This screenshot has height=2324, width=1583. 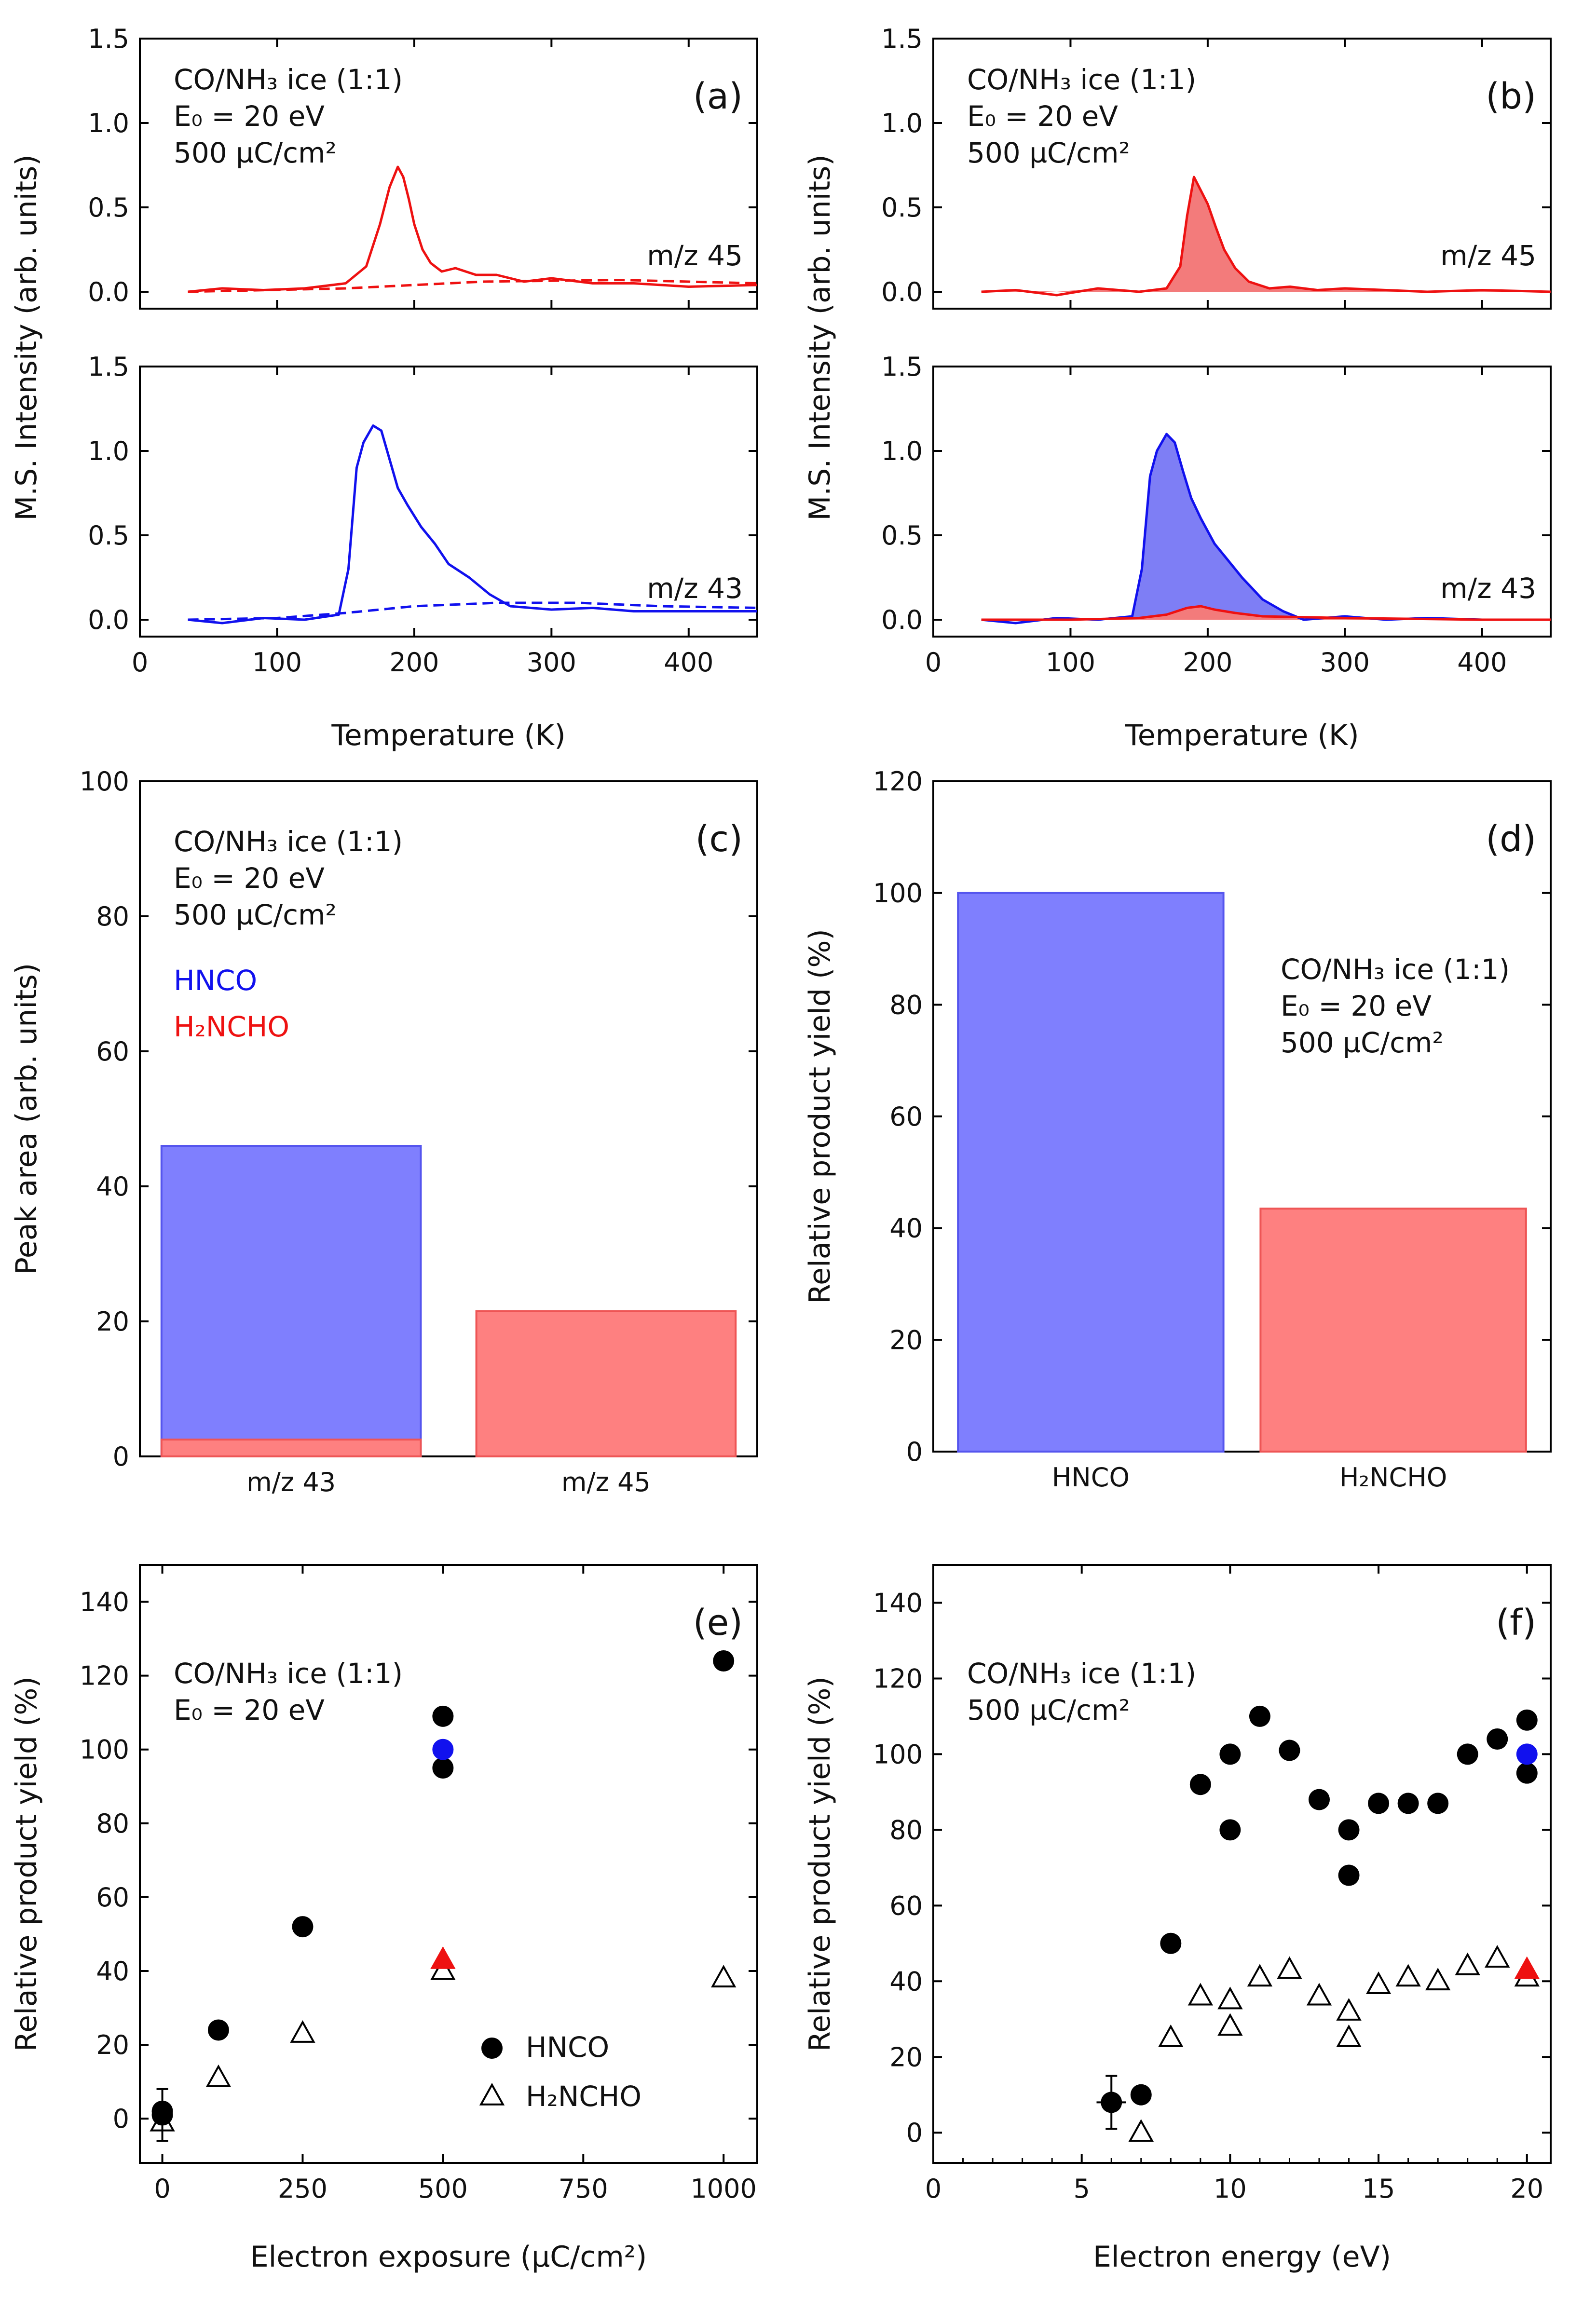 What do you see at coordinates (898, 1678) in the screenshot?
I see `y-tick-label: 120` at bounding box center [898, 1678].